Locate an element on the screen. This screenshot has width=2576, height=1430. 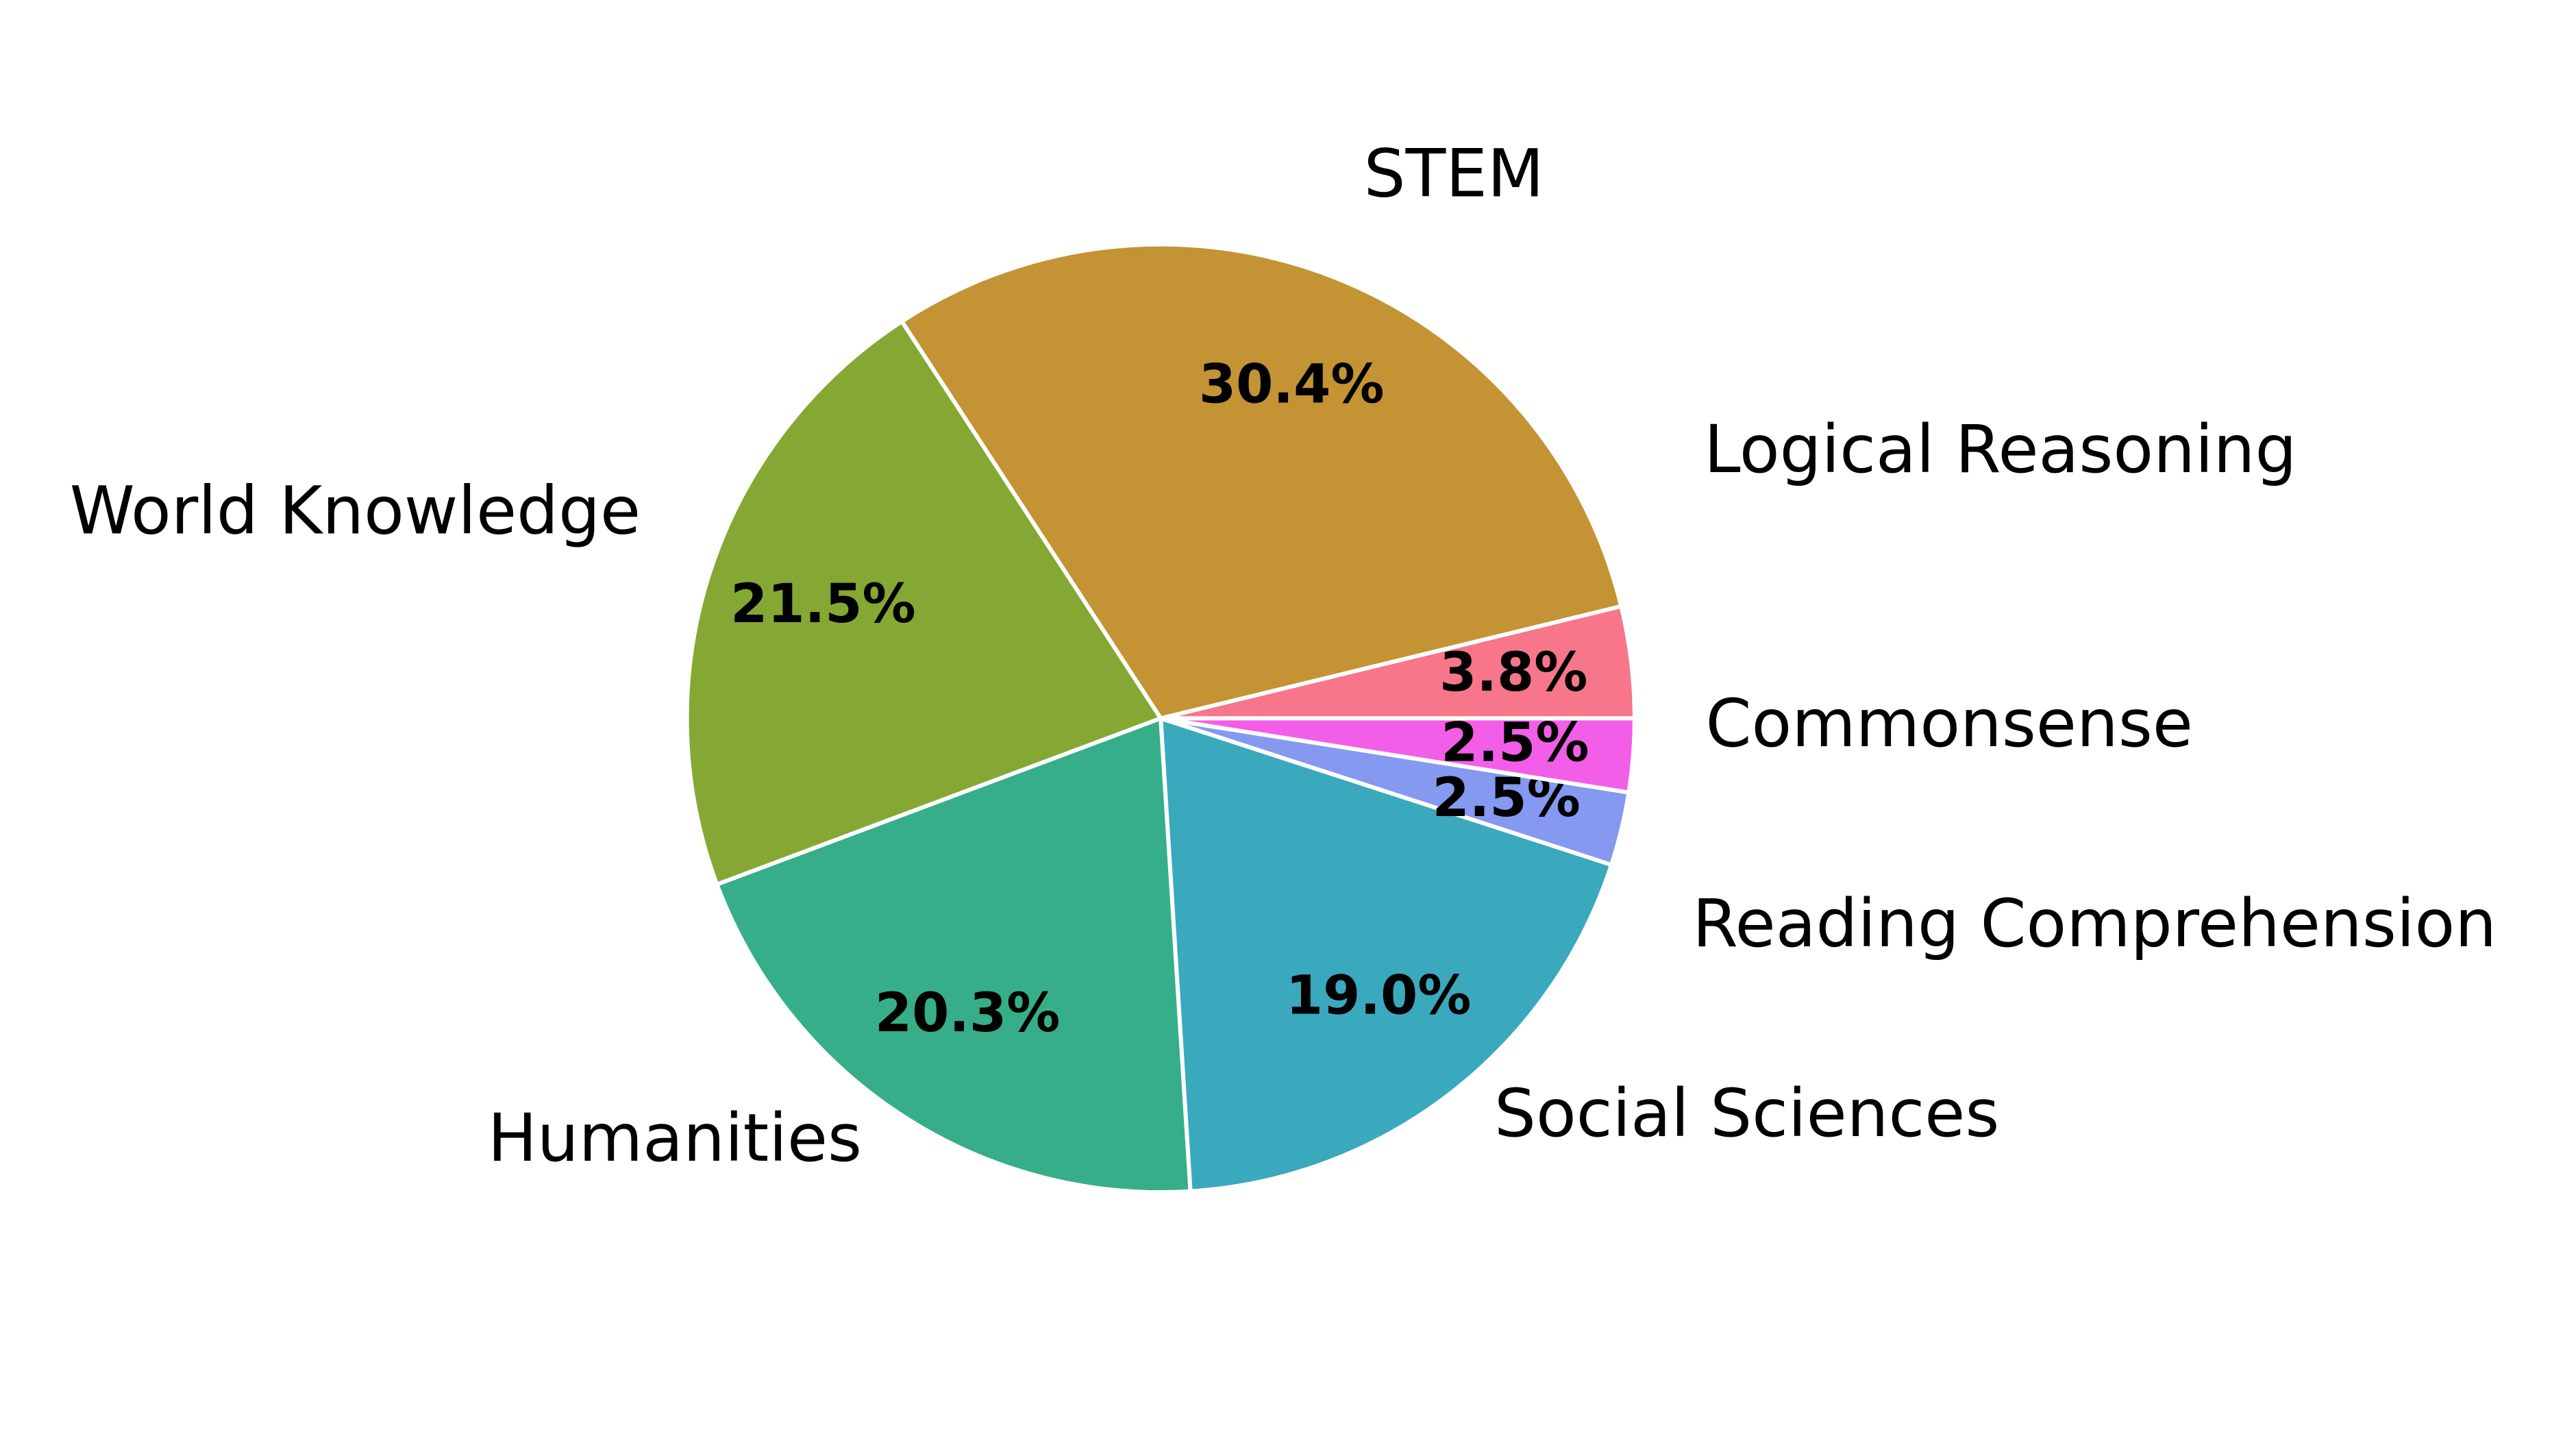
category-label: World Knowledge is located at coordinates (355, 510).